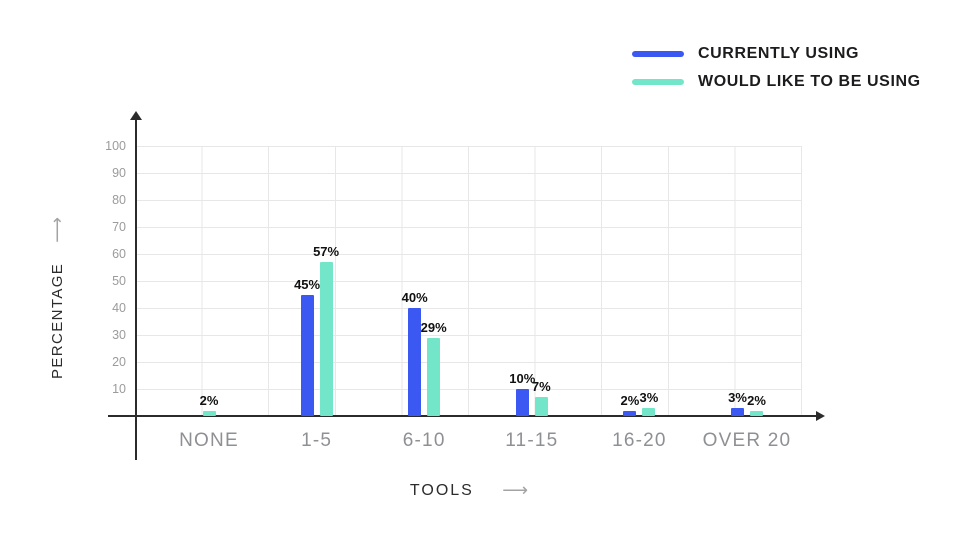  What do you see at coordinates (119, 200) in the screenshot?
I see `y-tick-label: 80` at bounding box center [119, 200].